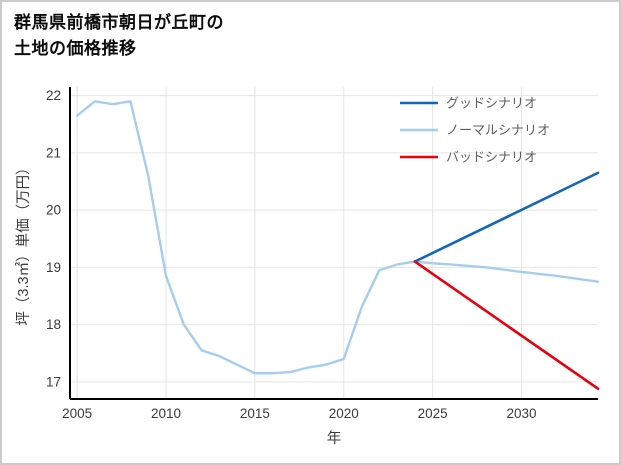 This screenshot has width=621, height=465. Describe the element at coordinates (23, 242) in the screenshot. I see `y-axis-label: 坪（3.3㎡）単価（万円）` at that location.